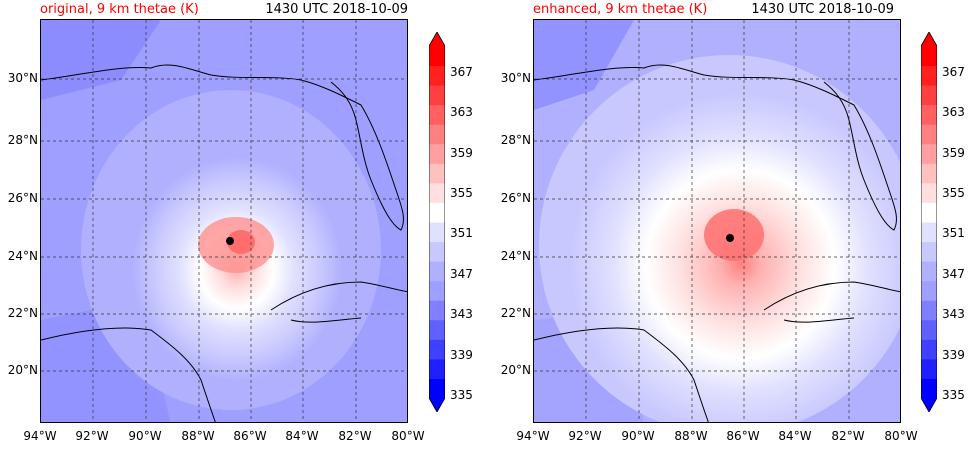  Describe the element at coordinates (461, 153) in the screenshot. I see `colorbar-tick: 359` at that location.